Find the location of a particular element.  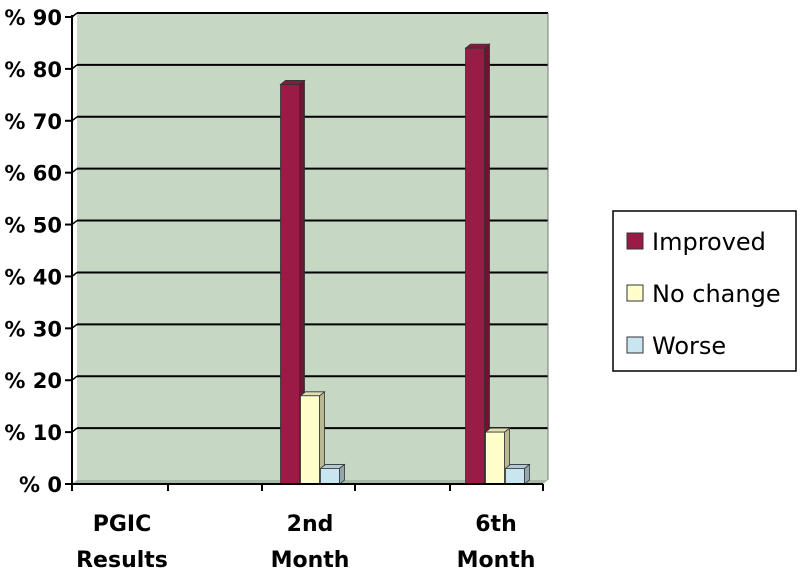

y-tick-label: % 0 is located at coordinates (40, 485).